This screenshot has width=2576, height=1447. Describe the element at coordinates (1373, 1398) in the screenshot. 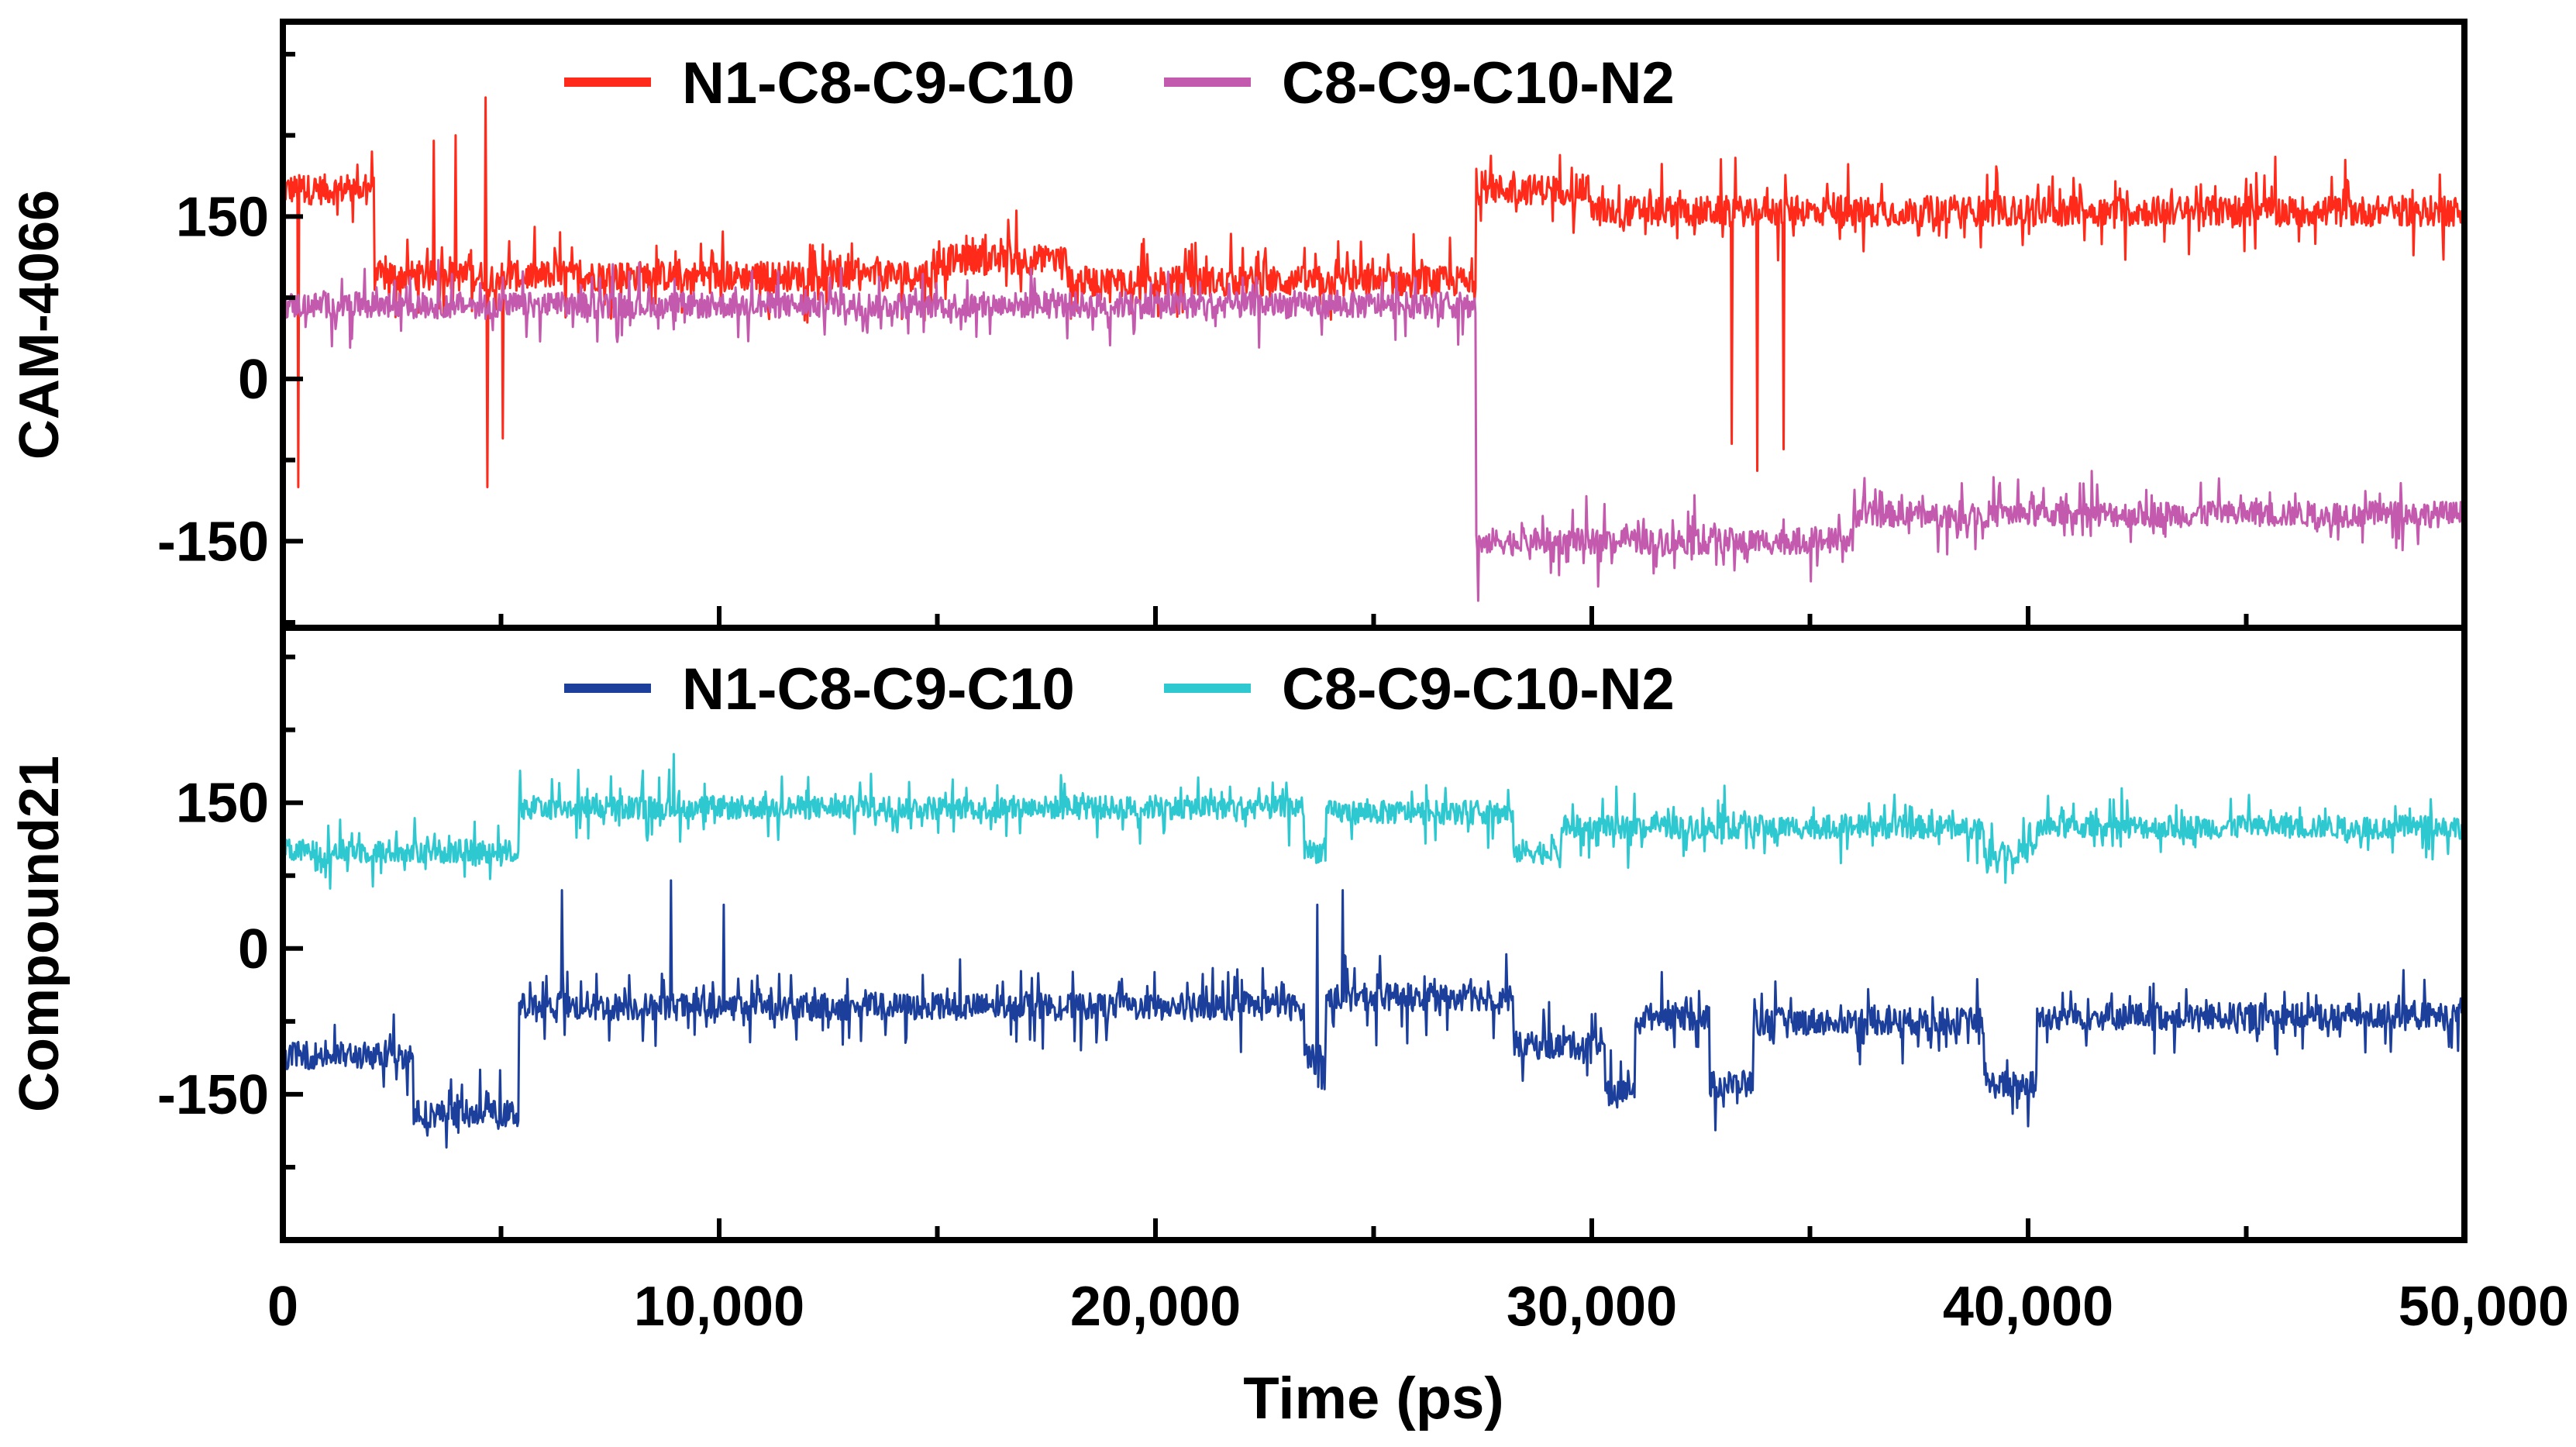

I see `x-axis-label: Time (ps)` at that location.